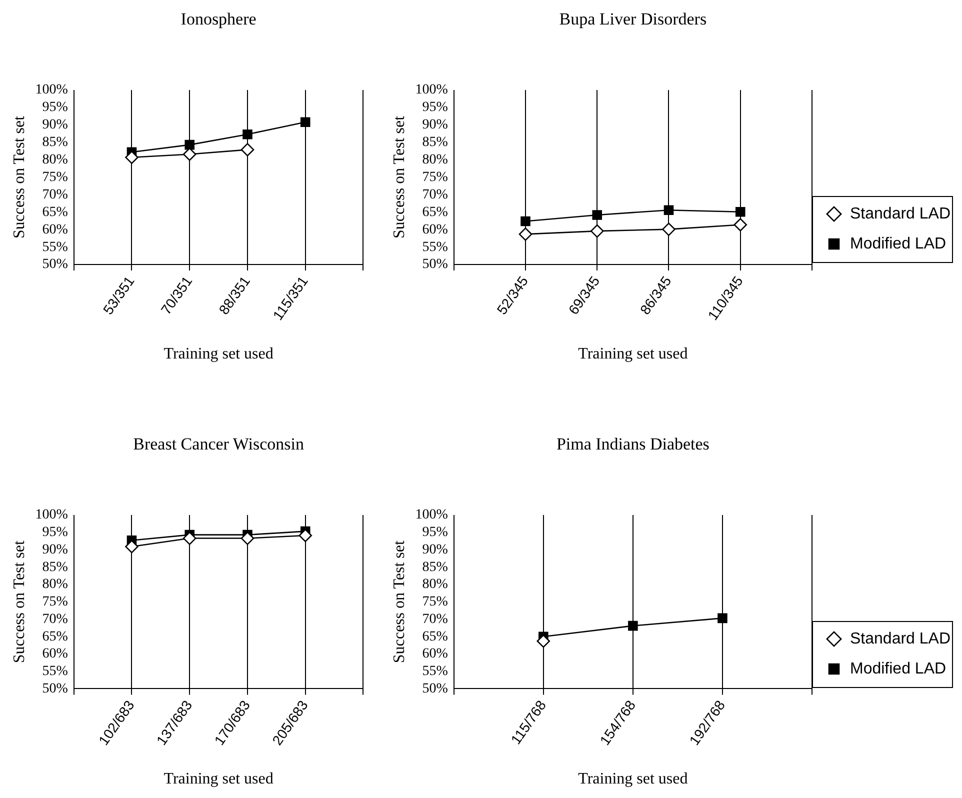  Describe the element at coordinates (633, 444) in the screenshot. I see `chart-title: Pima Indians Diabetes` at that location.